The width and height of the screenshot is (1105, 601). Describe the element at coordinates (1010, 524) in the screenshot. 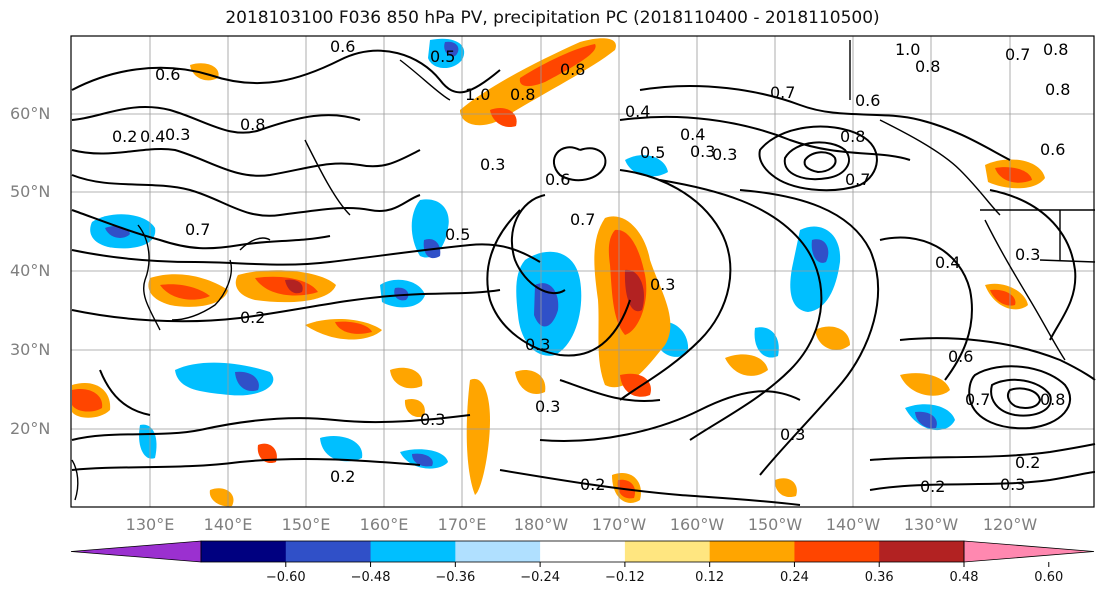

I see `longitude-label: 120°W` at that location.